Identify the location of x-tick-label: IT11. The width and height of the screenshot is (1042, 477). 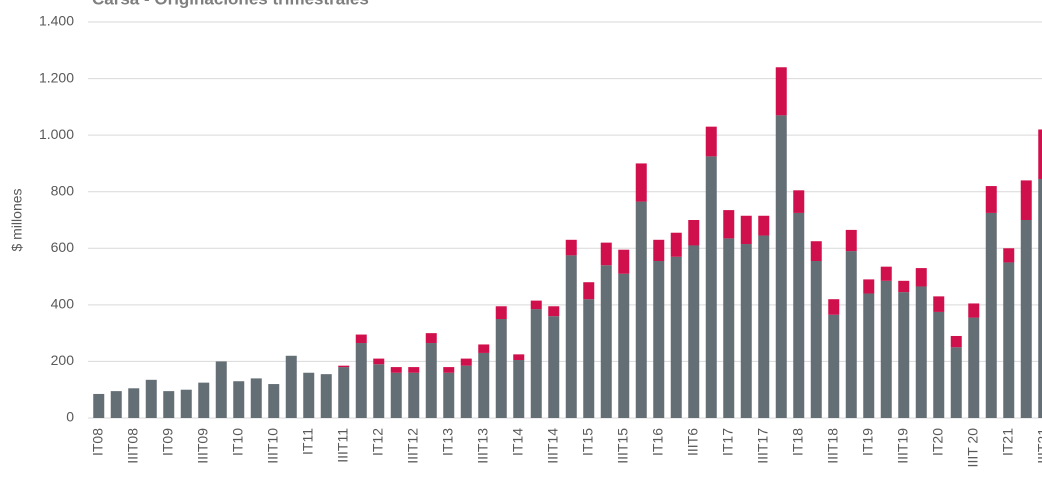
(307, 441).